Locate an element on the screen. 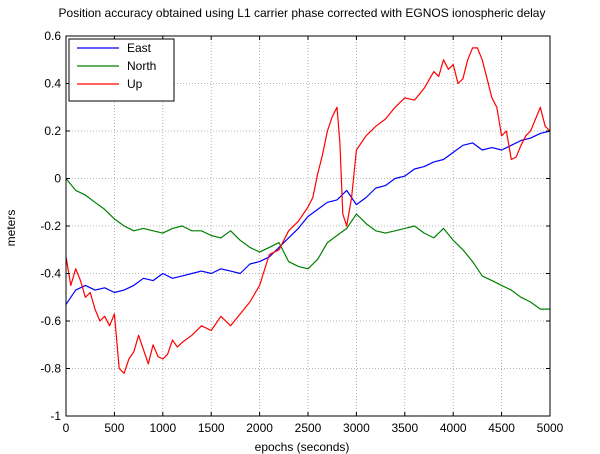 The image size is (600, 454). y-tick-label: 0.2 is located at coordinates (52, 131).